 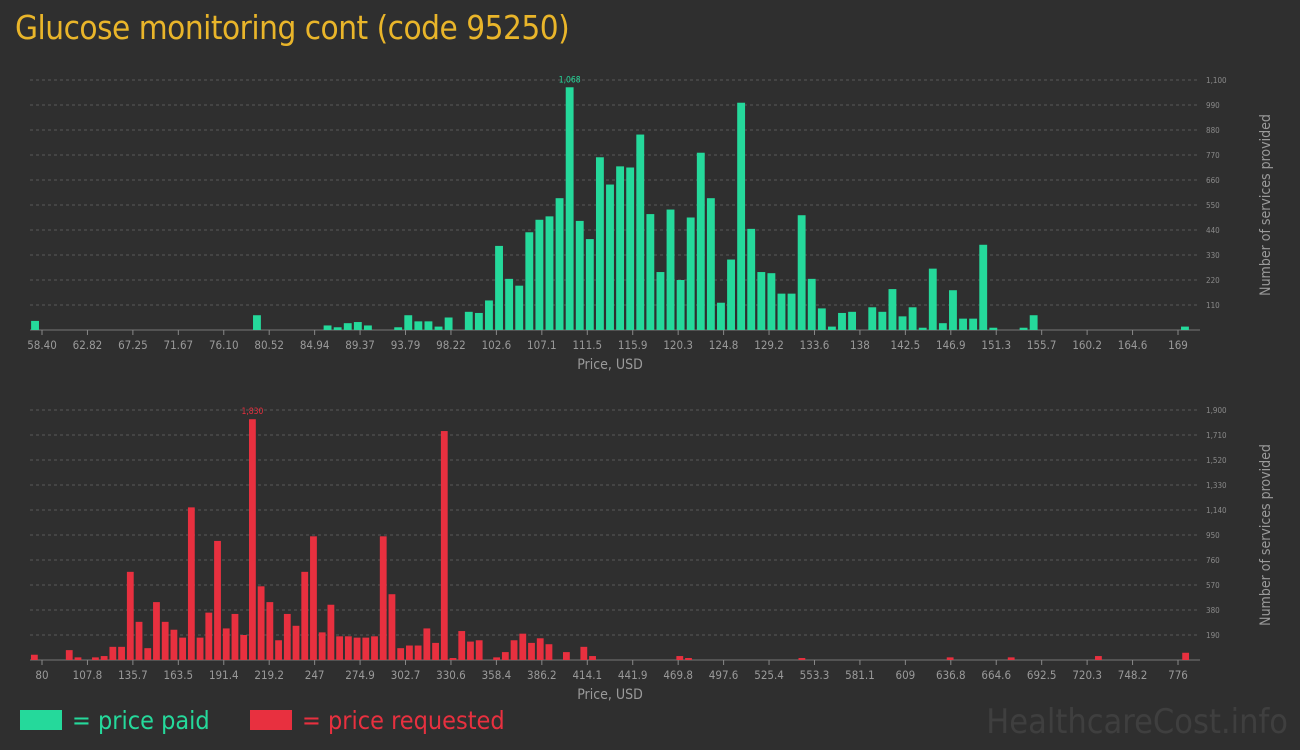 I want to click on x-tick-label: 720.3, so click(x=1087, y=675).